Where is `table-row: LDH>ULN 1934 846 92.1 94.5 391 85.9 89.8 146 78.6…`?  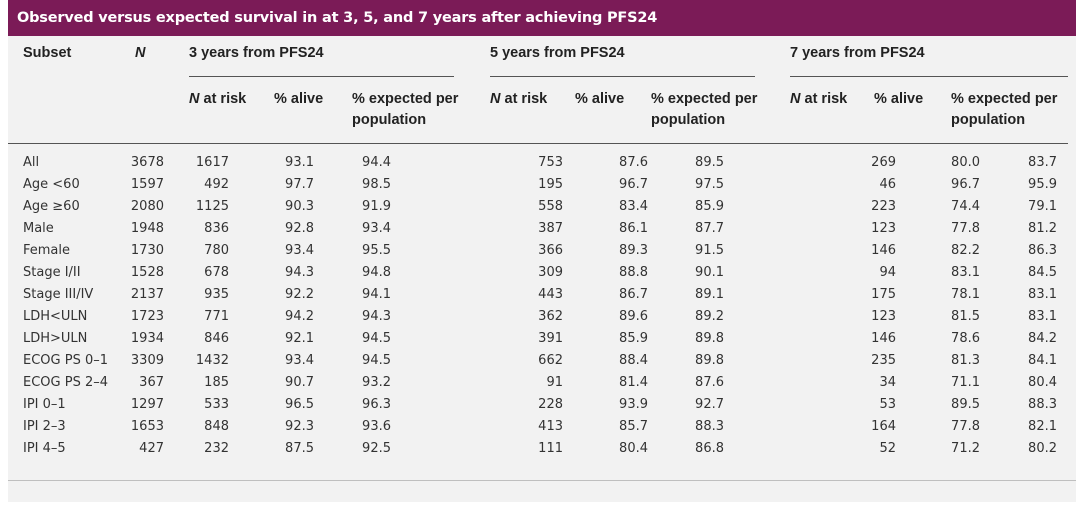 table-row: LDH>ULN 1934 846 92.1 94.5 391 85.9 89.8 146 78.6… is located at coordinates (544, 338).